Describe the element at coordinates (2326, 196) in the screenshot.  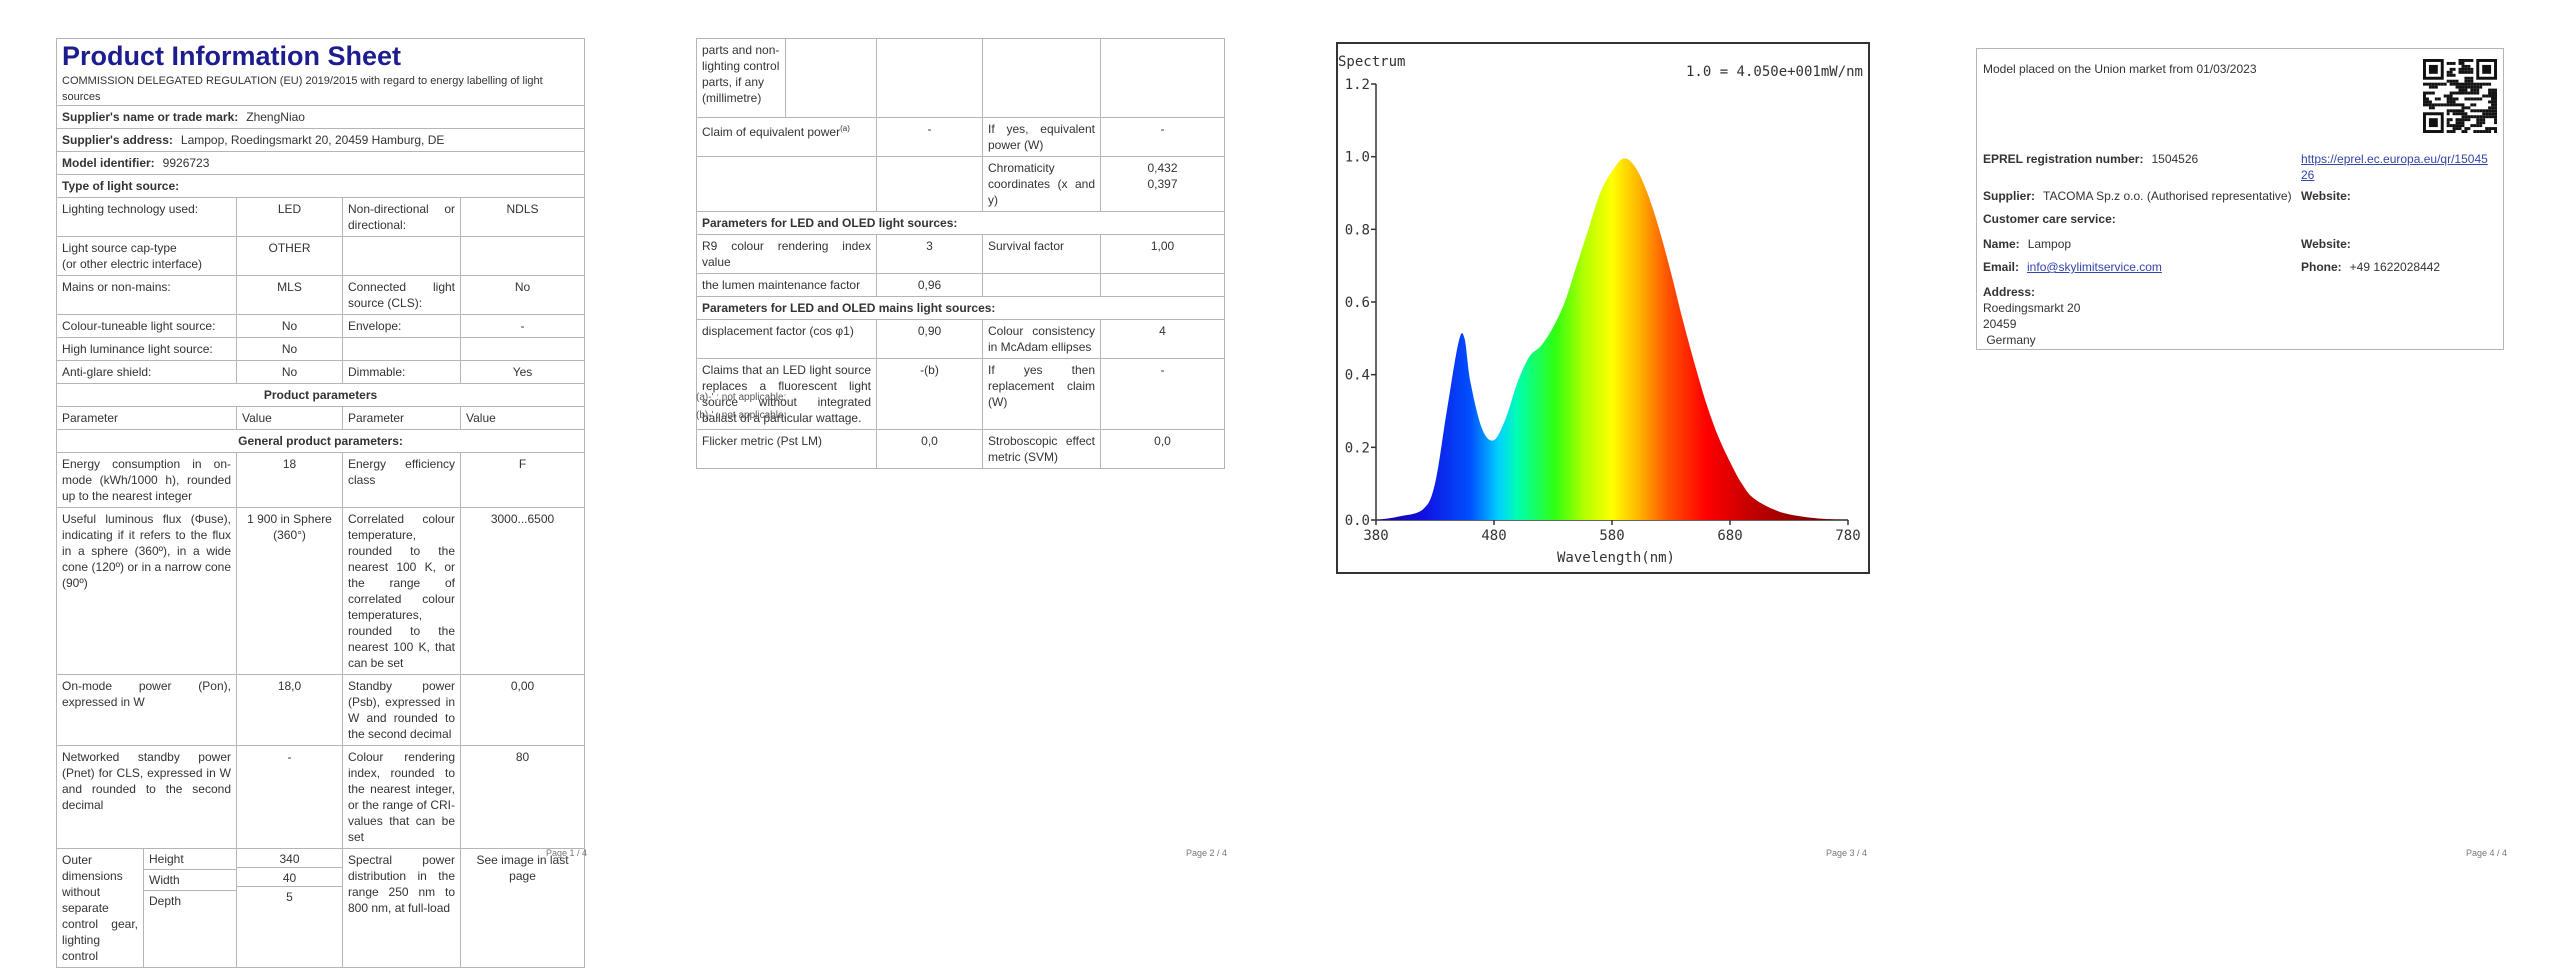
I see `website-label: Website:` at that location.